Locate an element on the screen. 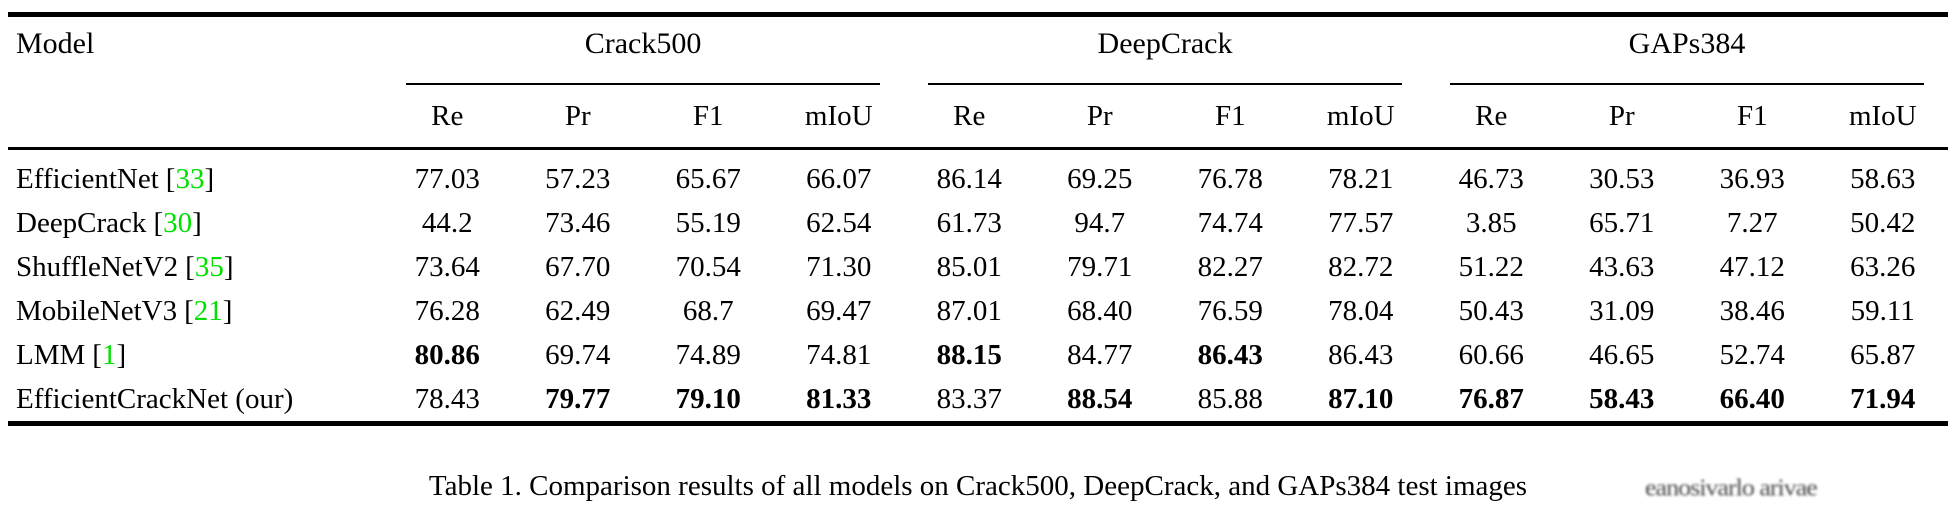 The width and height of the screenshot is (1956, 523). citation-number: 35 is located at coordinates (209, 266).